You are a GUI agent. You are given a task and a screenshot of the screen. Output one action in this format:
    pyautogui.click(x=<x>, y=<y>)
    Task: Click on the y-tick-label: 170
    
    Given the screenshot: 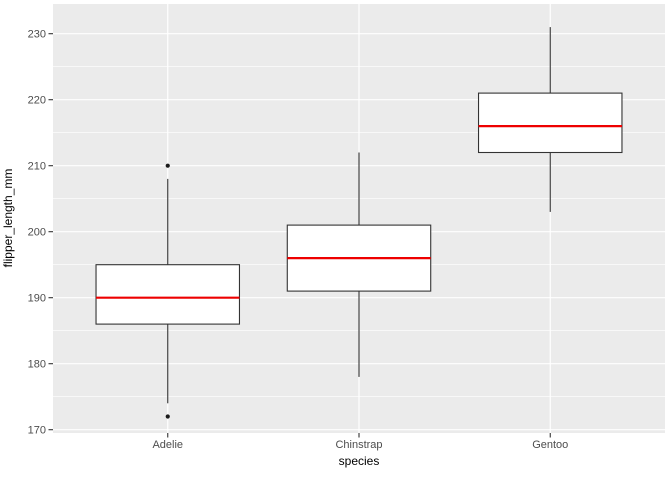 What is the action you would take?
    pyautogui.click(x=37, y=431)
    